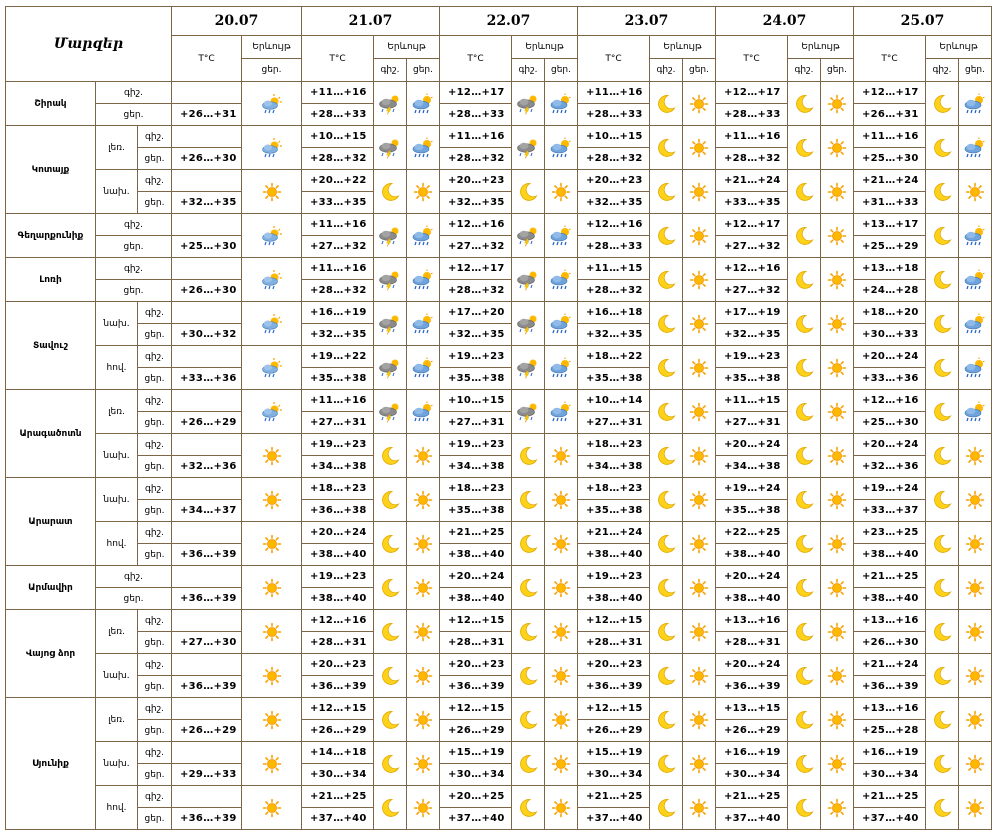 Image resolution: width=994 pixels, height=833 pixels. Describe the element at coordinates (337, 554) in the screenshot. I see `temperature-cell: +38…+40` at that location.